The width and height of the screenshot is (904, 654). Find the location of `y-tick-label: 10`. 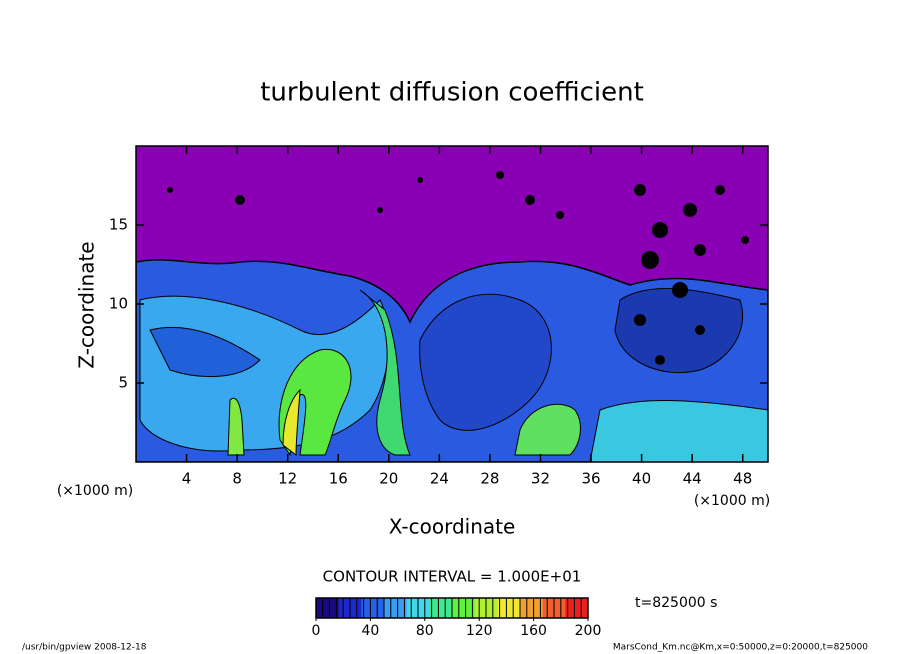

y-tick-label: 10 is located at coordinates (118, 304).